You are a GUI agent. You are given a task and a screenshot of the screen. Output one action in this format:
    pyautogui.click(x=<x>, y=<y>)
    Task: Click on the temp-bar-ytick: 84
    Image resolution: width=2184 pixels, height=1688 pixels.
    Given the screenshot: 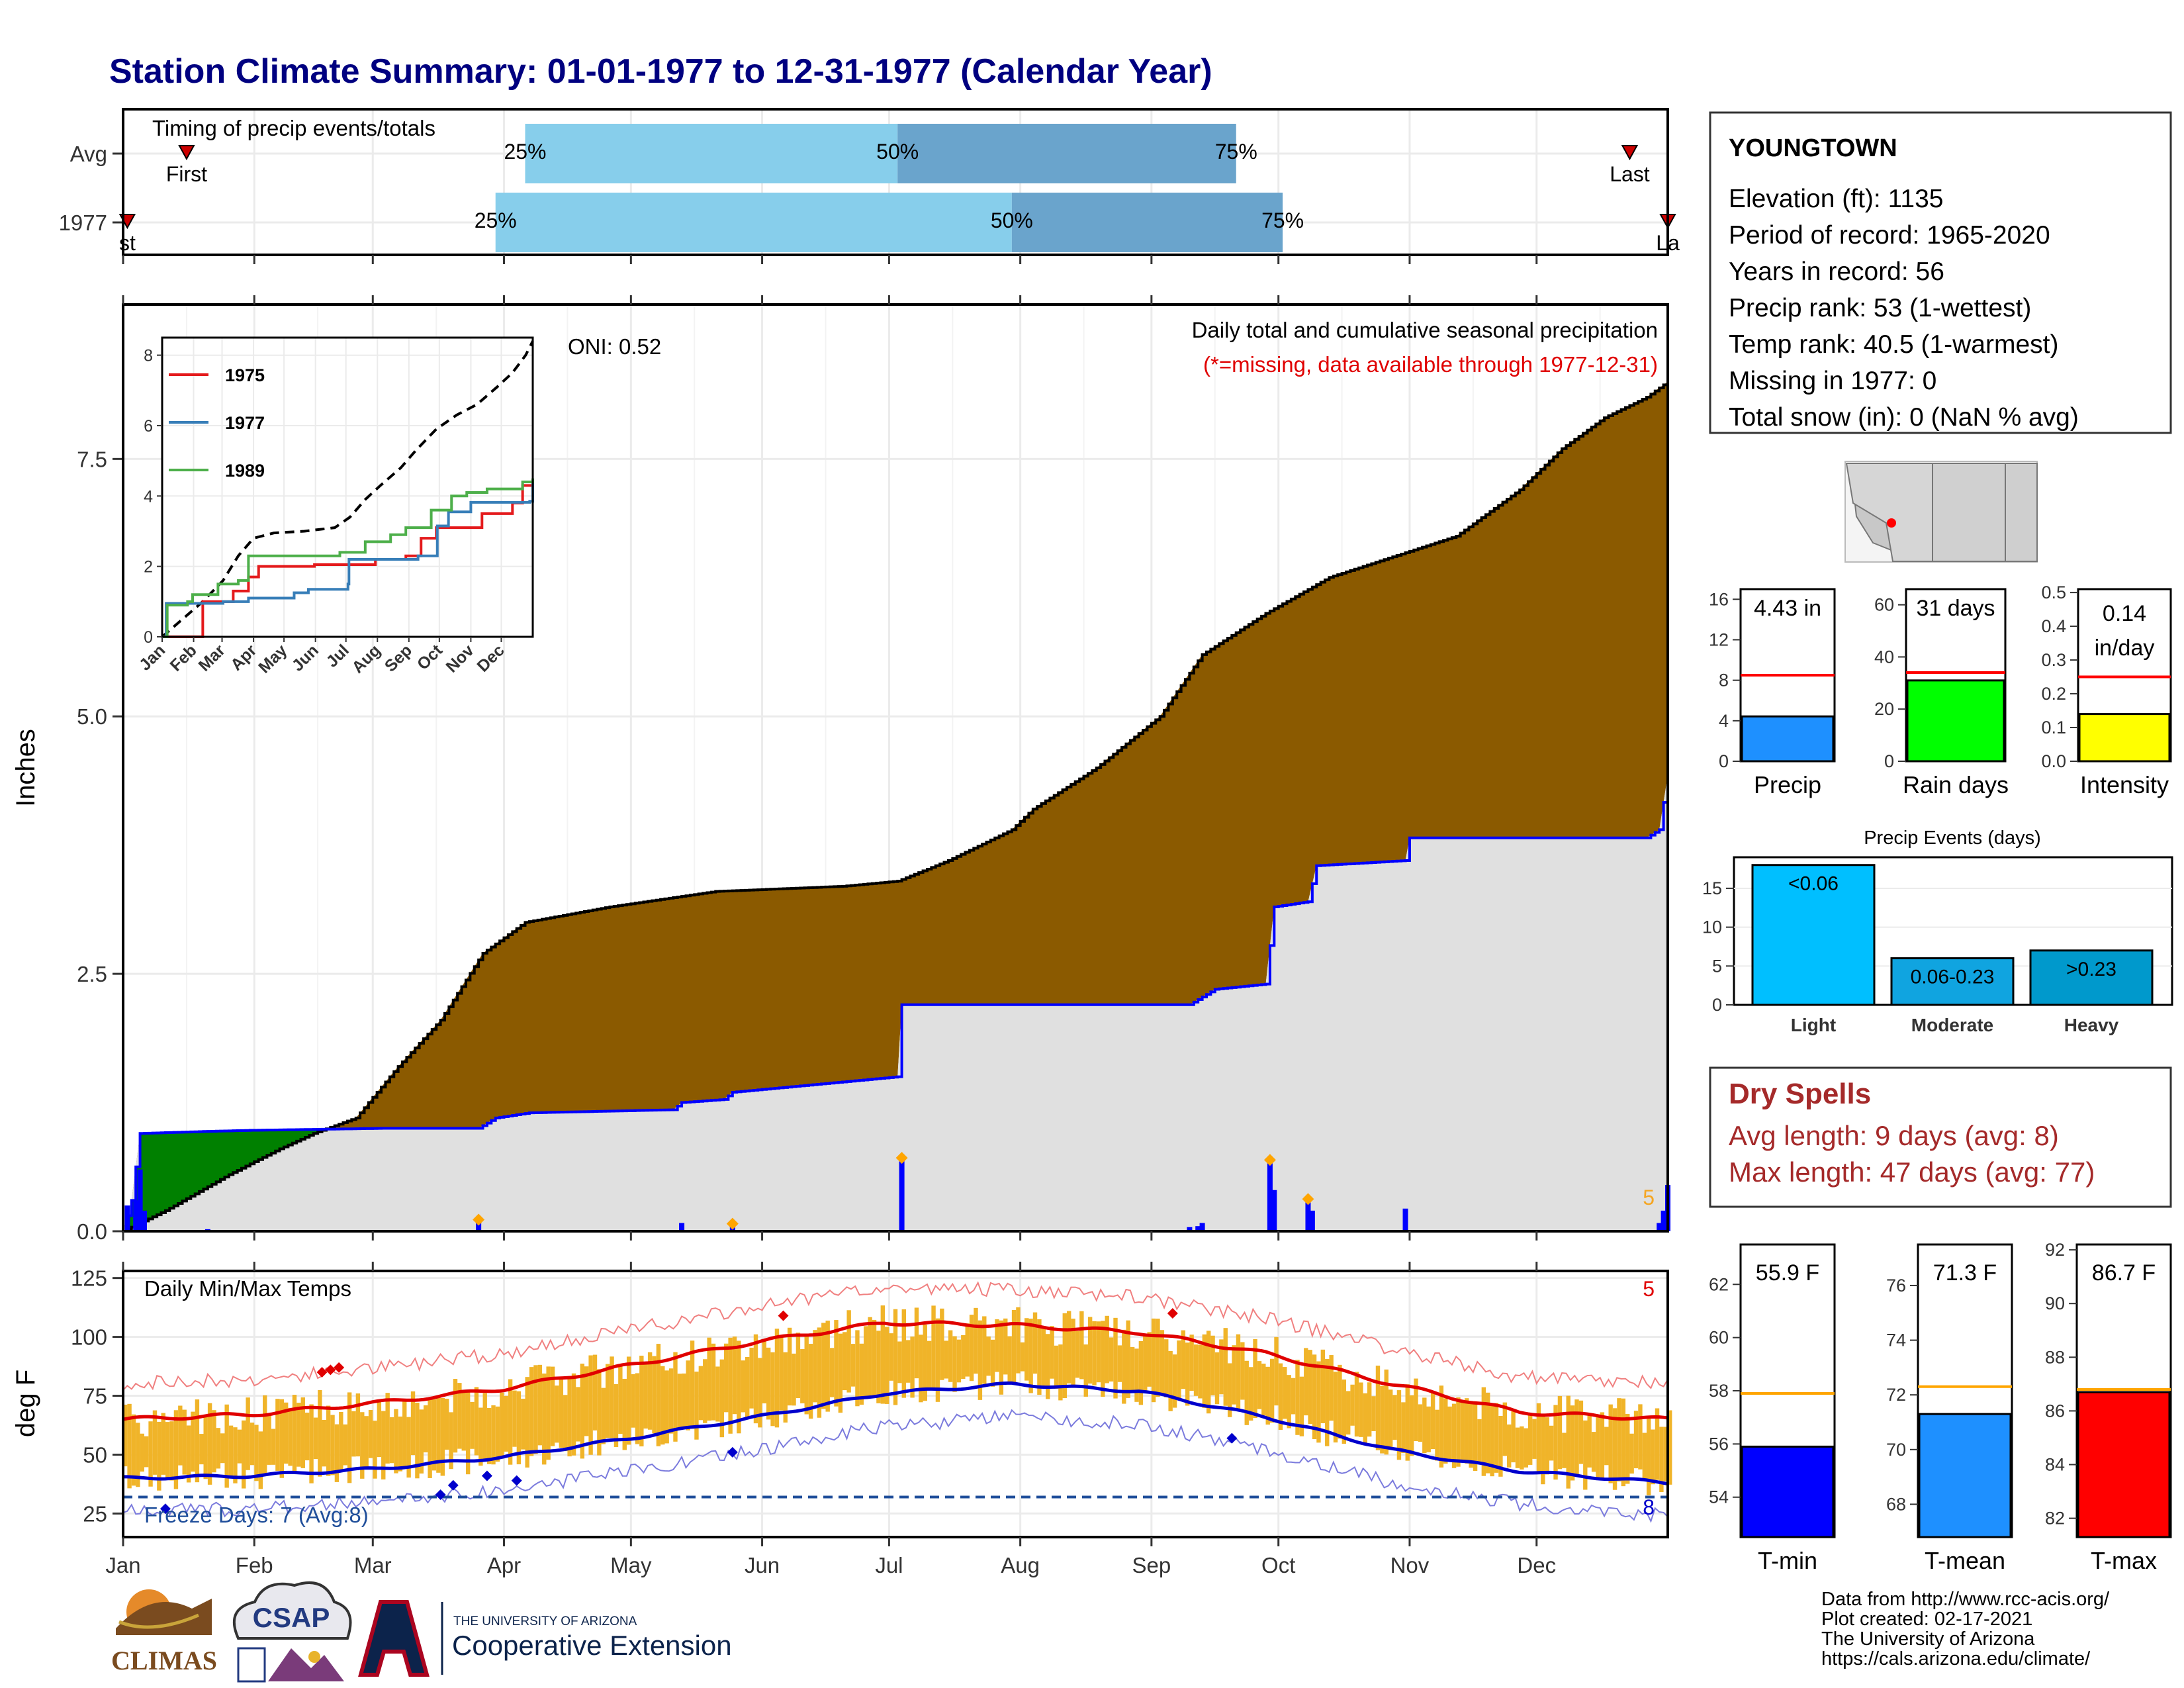 What is the action you would take?
    pyautogui.click(x=2055, y=1465)
    